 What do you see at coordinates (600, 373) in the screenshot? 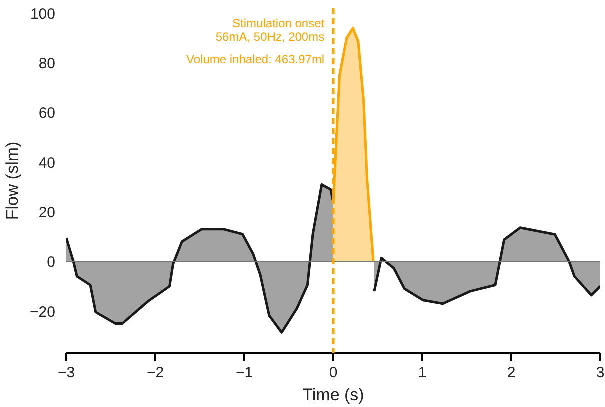
I see `x-tick-label: 3` at bounding box center [600, 373].